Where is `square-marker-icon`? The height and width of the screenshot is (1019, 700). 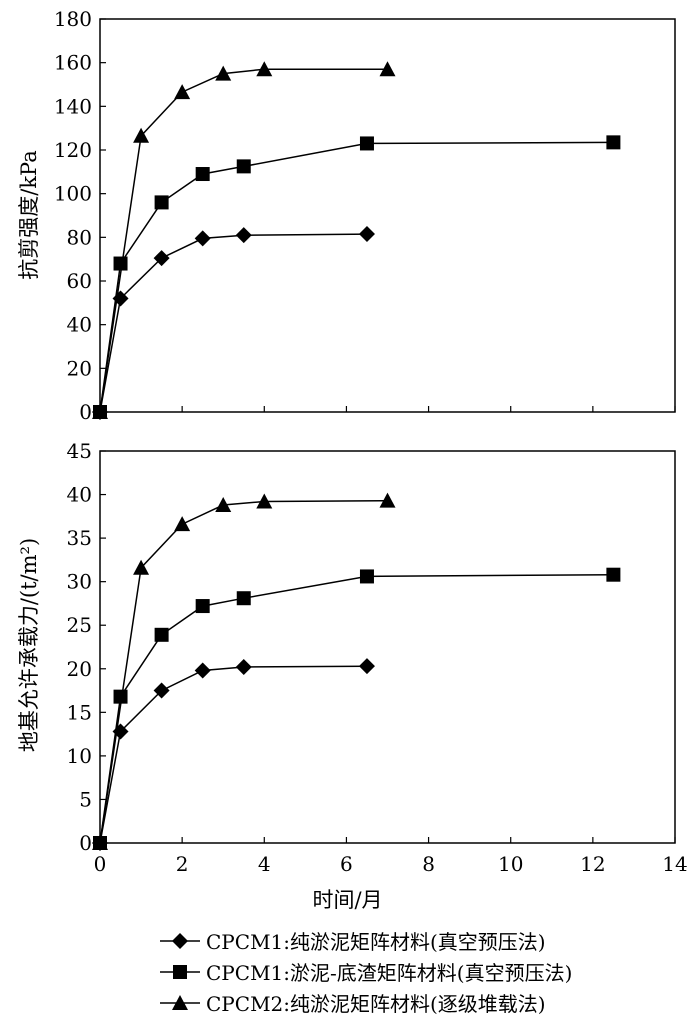 square-marker-icon is located at coordinates (180, 971).